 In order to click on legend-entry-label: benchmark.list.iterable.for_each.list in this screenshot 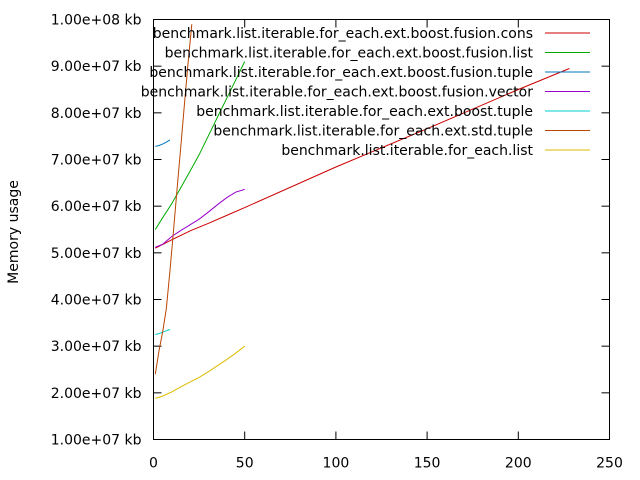, I will do `click(407, 151)`.